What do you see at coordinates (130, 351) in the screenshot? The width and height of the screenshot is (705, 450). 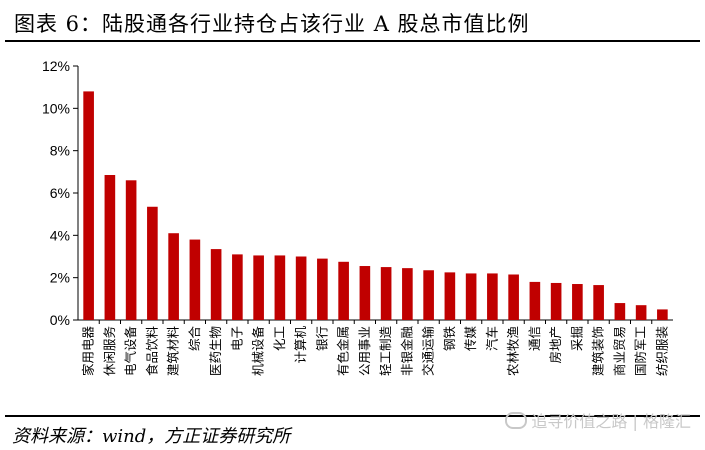 I see `x-tick-label: 电气设备` at bounding box center [130, 351].